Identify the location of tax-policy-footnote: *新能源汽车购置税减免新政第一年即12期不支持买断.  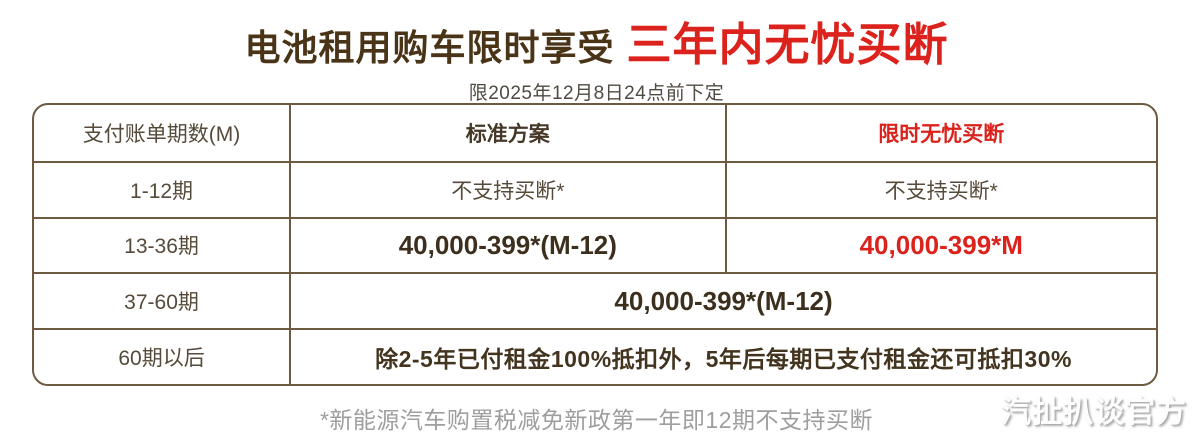
(596, 420).